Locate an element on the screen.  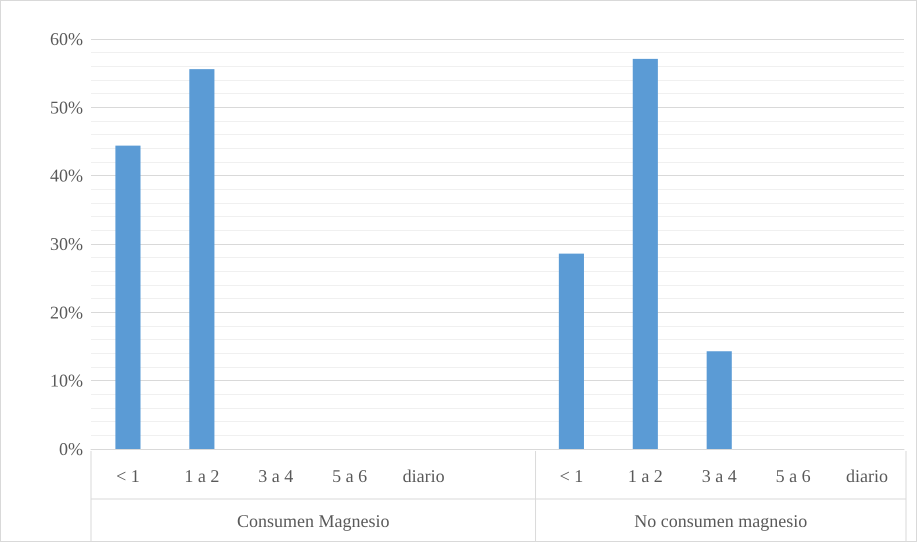
y-tick-label: 0% is located at coordinates (71, 449).